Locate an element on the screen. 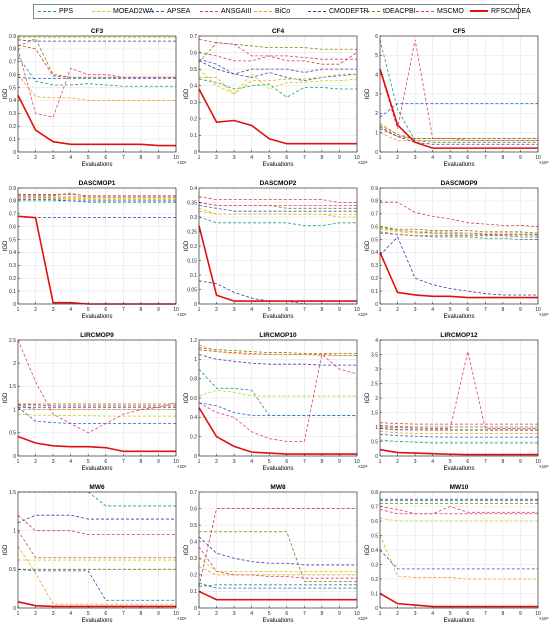 The height and width of the screenshot is (631, 550). y-tick-label: 4 is located at coordinates (376, 75).